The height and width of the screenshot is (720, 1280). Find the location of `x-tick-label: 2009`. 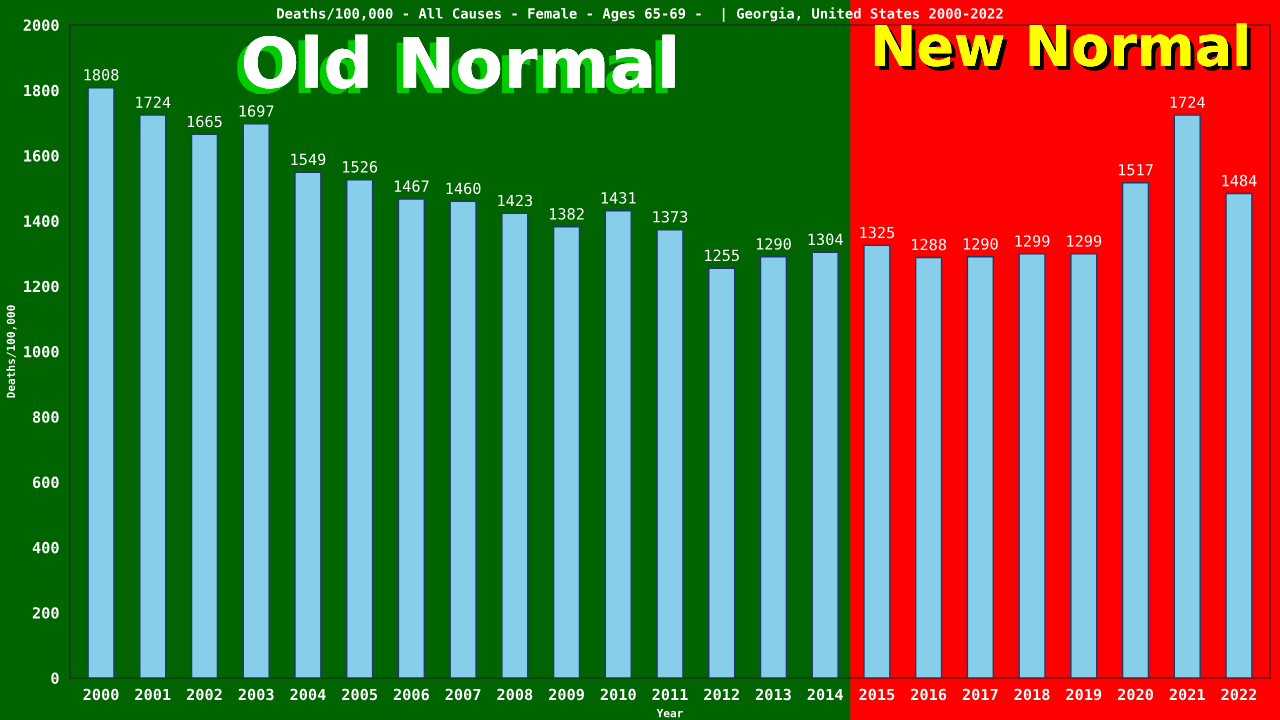

x-tick-label: 2009 is located at coordinates (566, 694).